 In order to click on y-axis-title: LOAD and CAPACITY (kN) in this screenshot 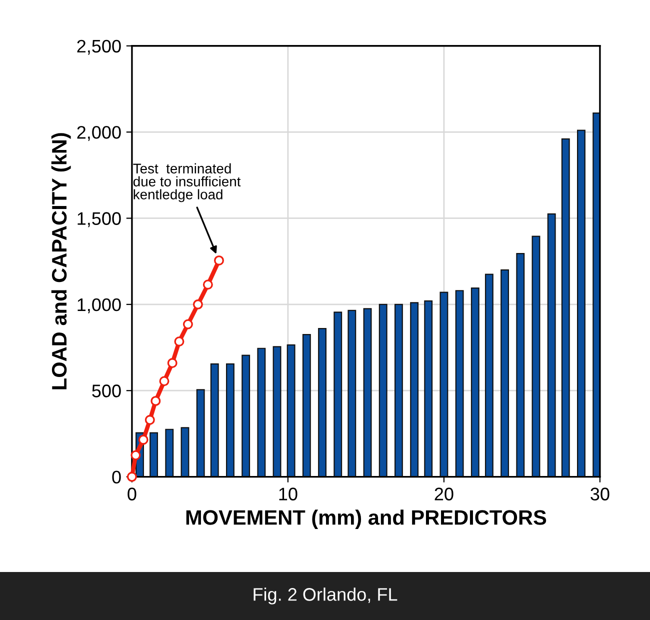, I will do `click(61, 261)`.